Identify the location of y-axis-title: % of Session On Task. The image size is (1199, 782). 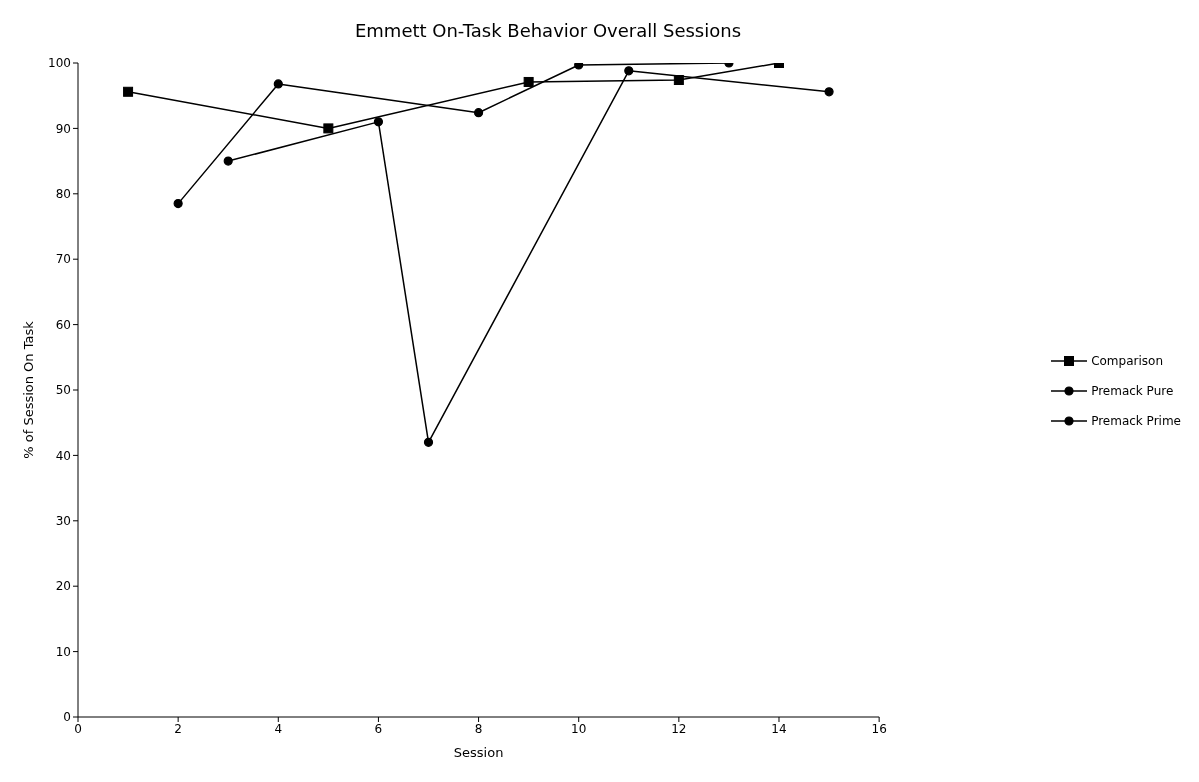
(28, 389).